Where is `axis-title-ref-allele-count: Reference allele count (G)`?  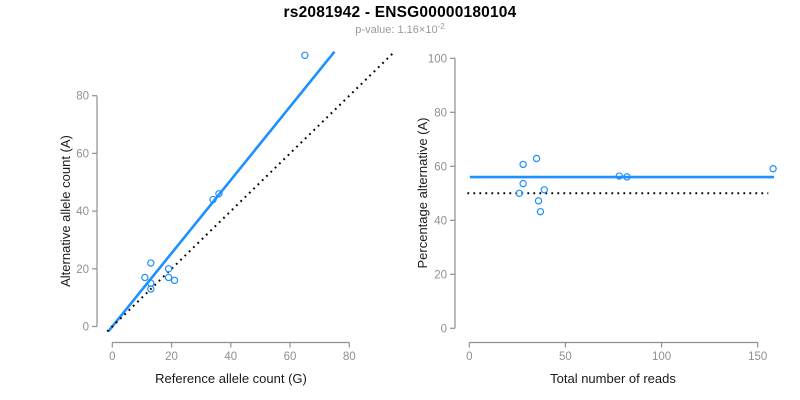
axis-title-ref-allele-count: Reference allele count (G) is located at coordinates (231, 378).